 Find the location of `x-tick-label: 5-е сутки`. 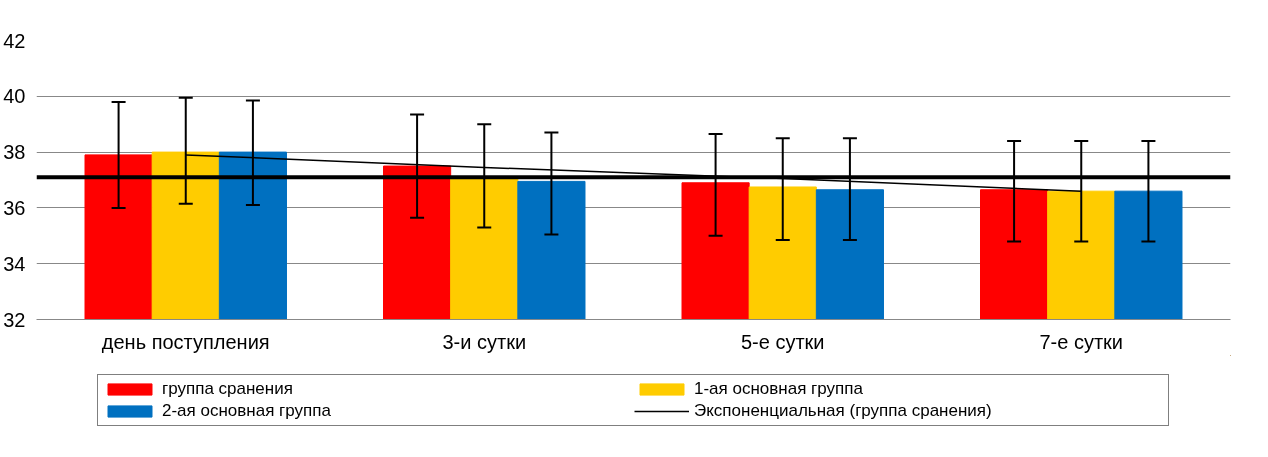

x-tick-label: 5-е сутки is located at coordinates (782, 341).